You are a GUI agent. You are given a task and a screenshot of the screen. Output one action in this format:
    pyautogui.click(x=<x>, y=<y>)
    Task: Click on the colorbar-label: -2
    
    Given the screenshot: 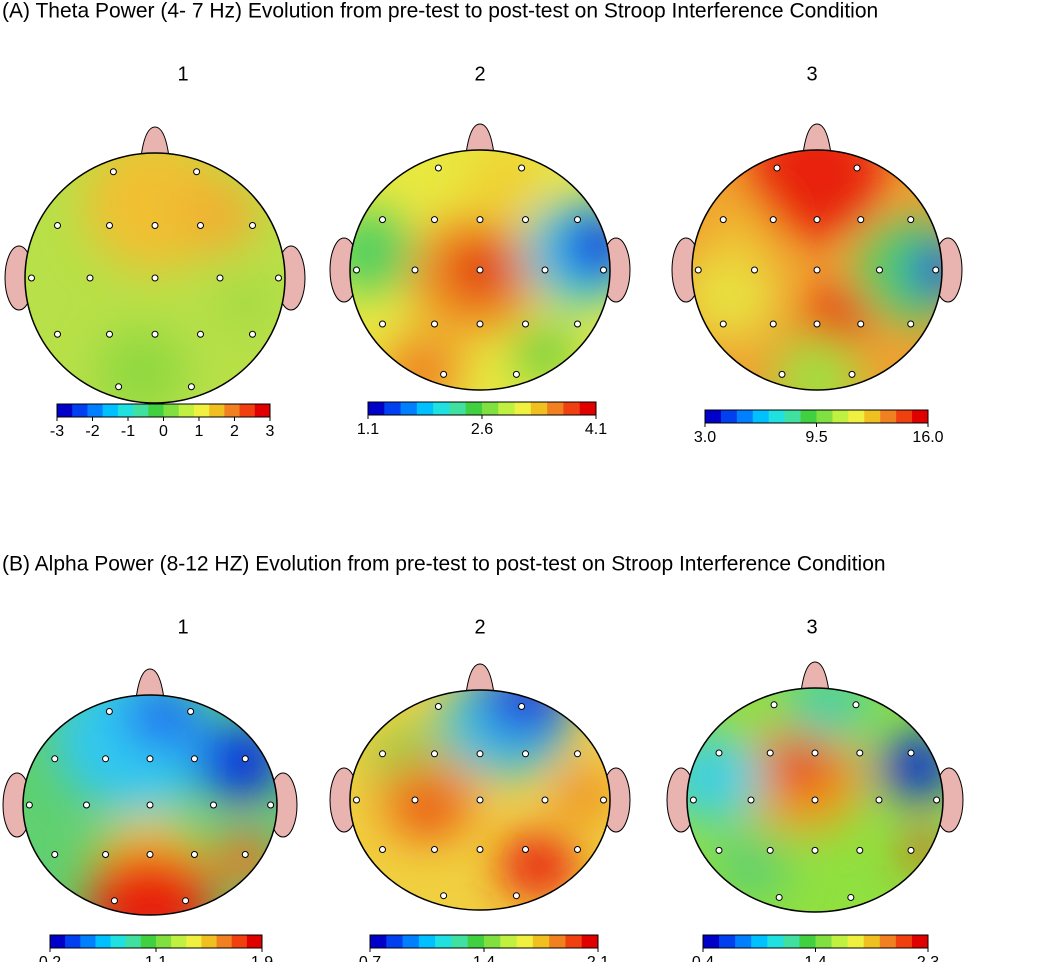 What is the action you would take?
    pyautogui.click(x=92, y=431)
    